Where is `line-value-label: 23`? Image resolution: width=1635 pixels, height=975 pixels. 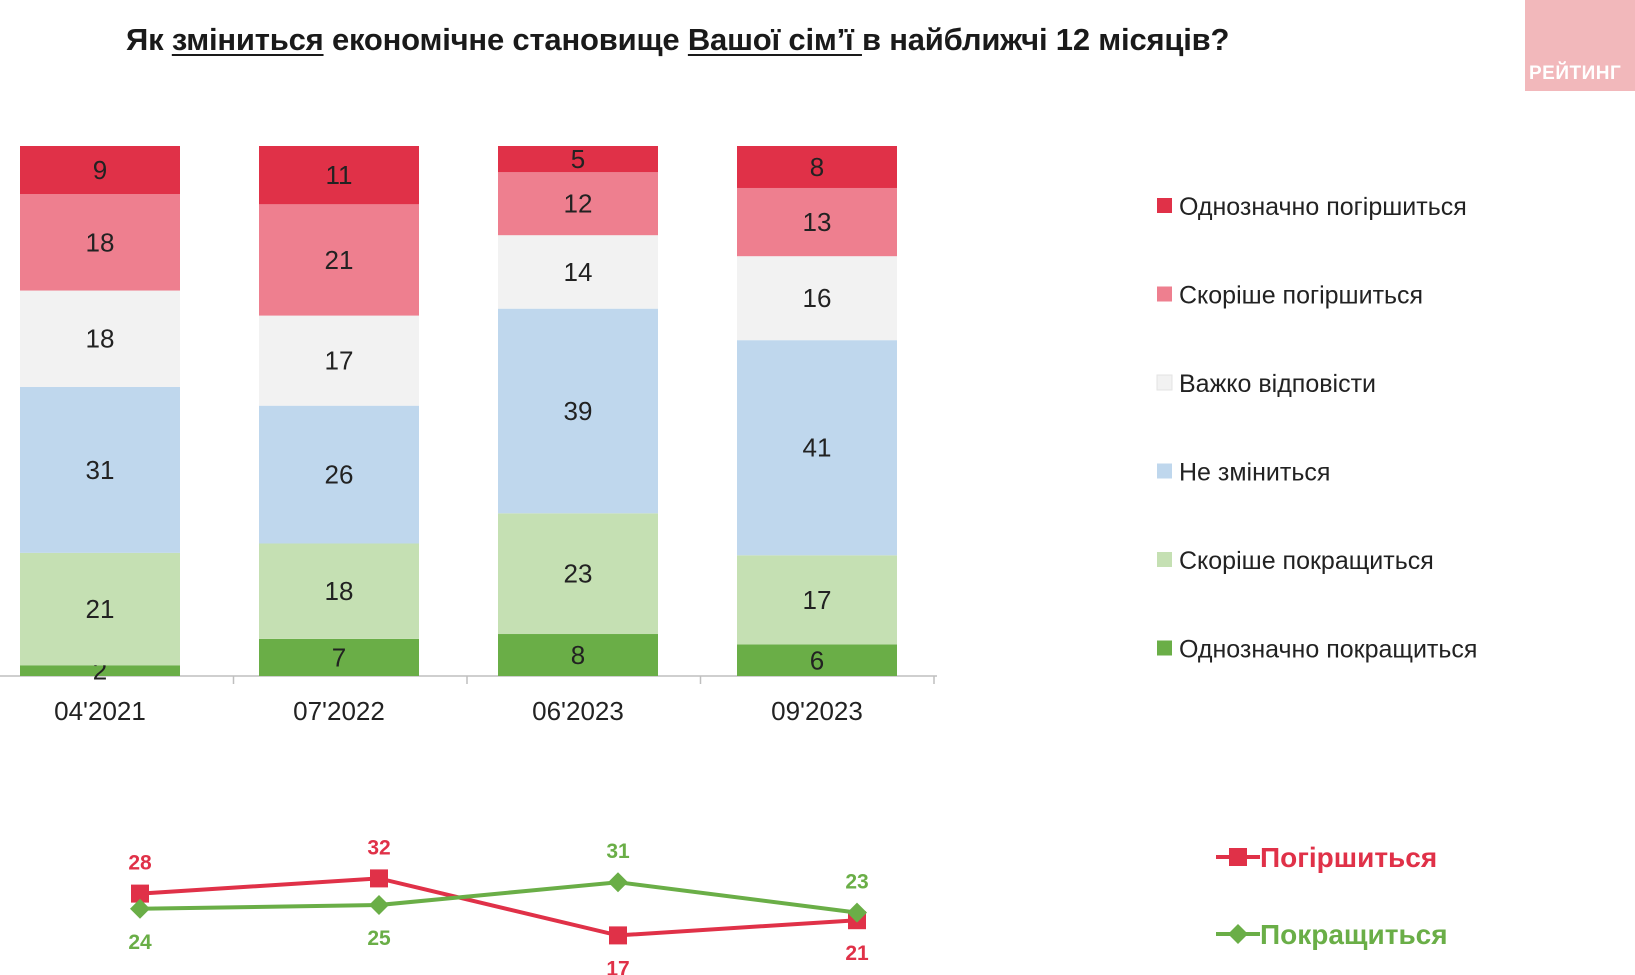 line-value-label: 23 is located at coordinates (856, 882).